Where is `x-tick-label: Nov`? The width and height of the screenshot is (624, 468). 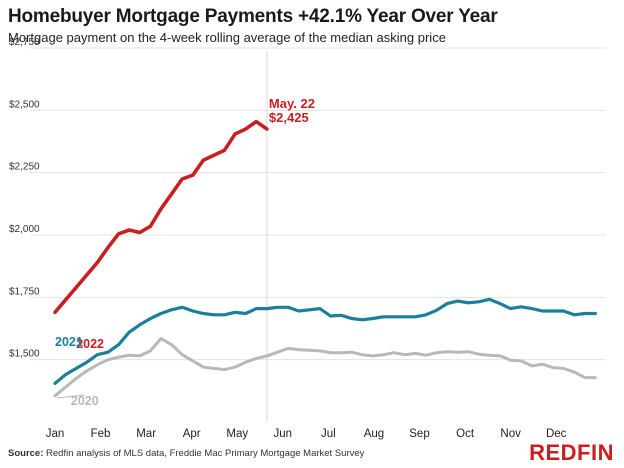 x-tick-label: Nov is located at coordinates (510, 434).